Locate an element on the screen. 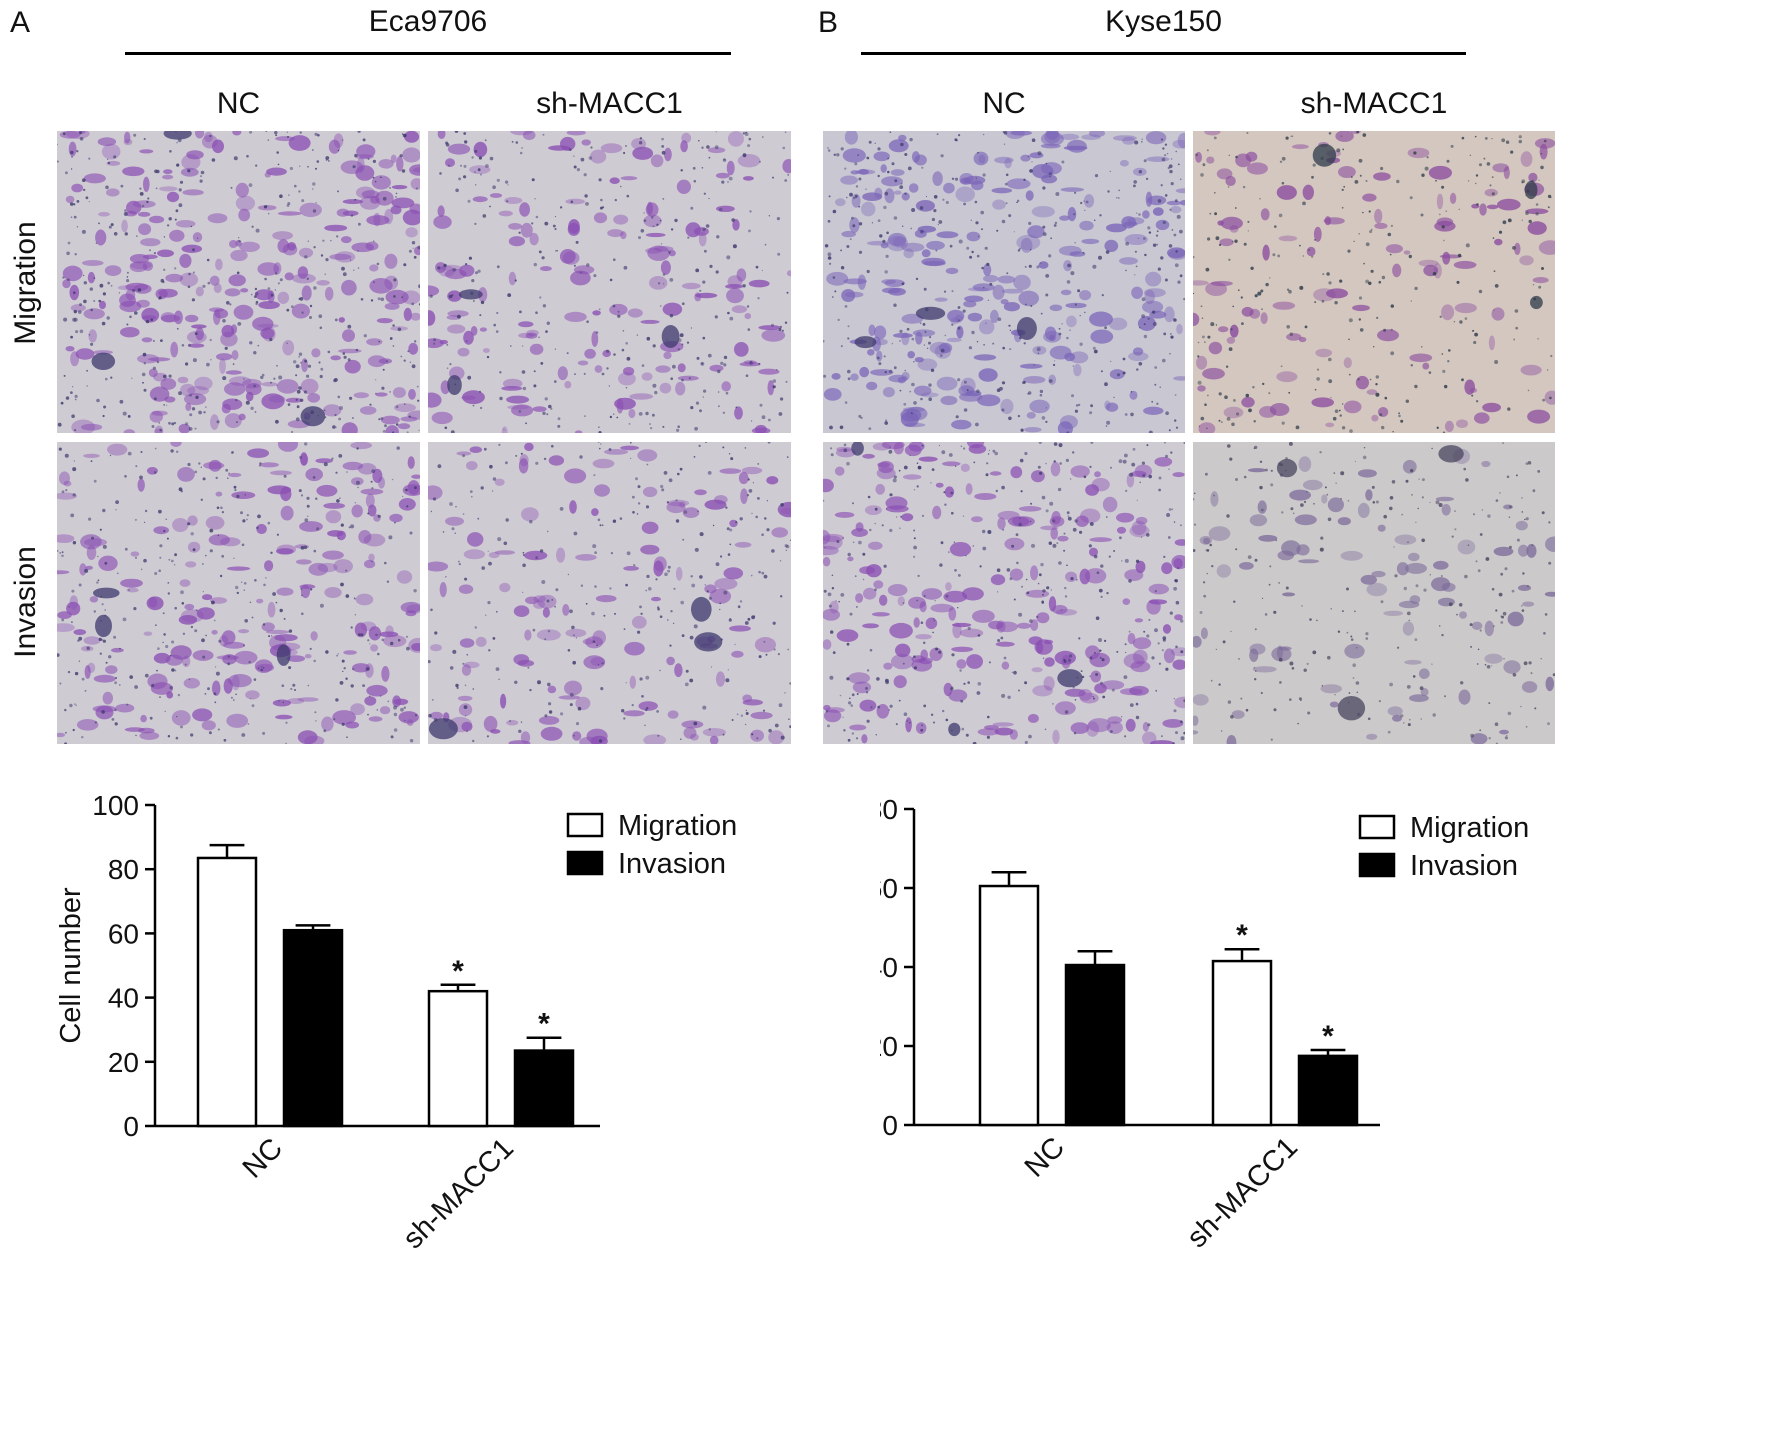 The height and width of the screenshot is (1438, 1784). micrograph-b-nc-invasion is located at coordinates (1004, 593).